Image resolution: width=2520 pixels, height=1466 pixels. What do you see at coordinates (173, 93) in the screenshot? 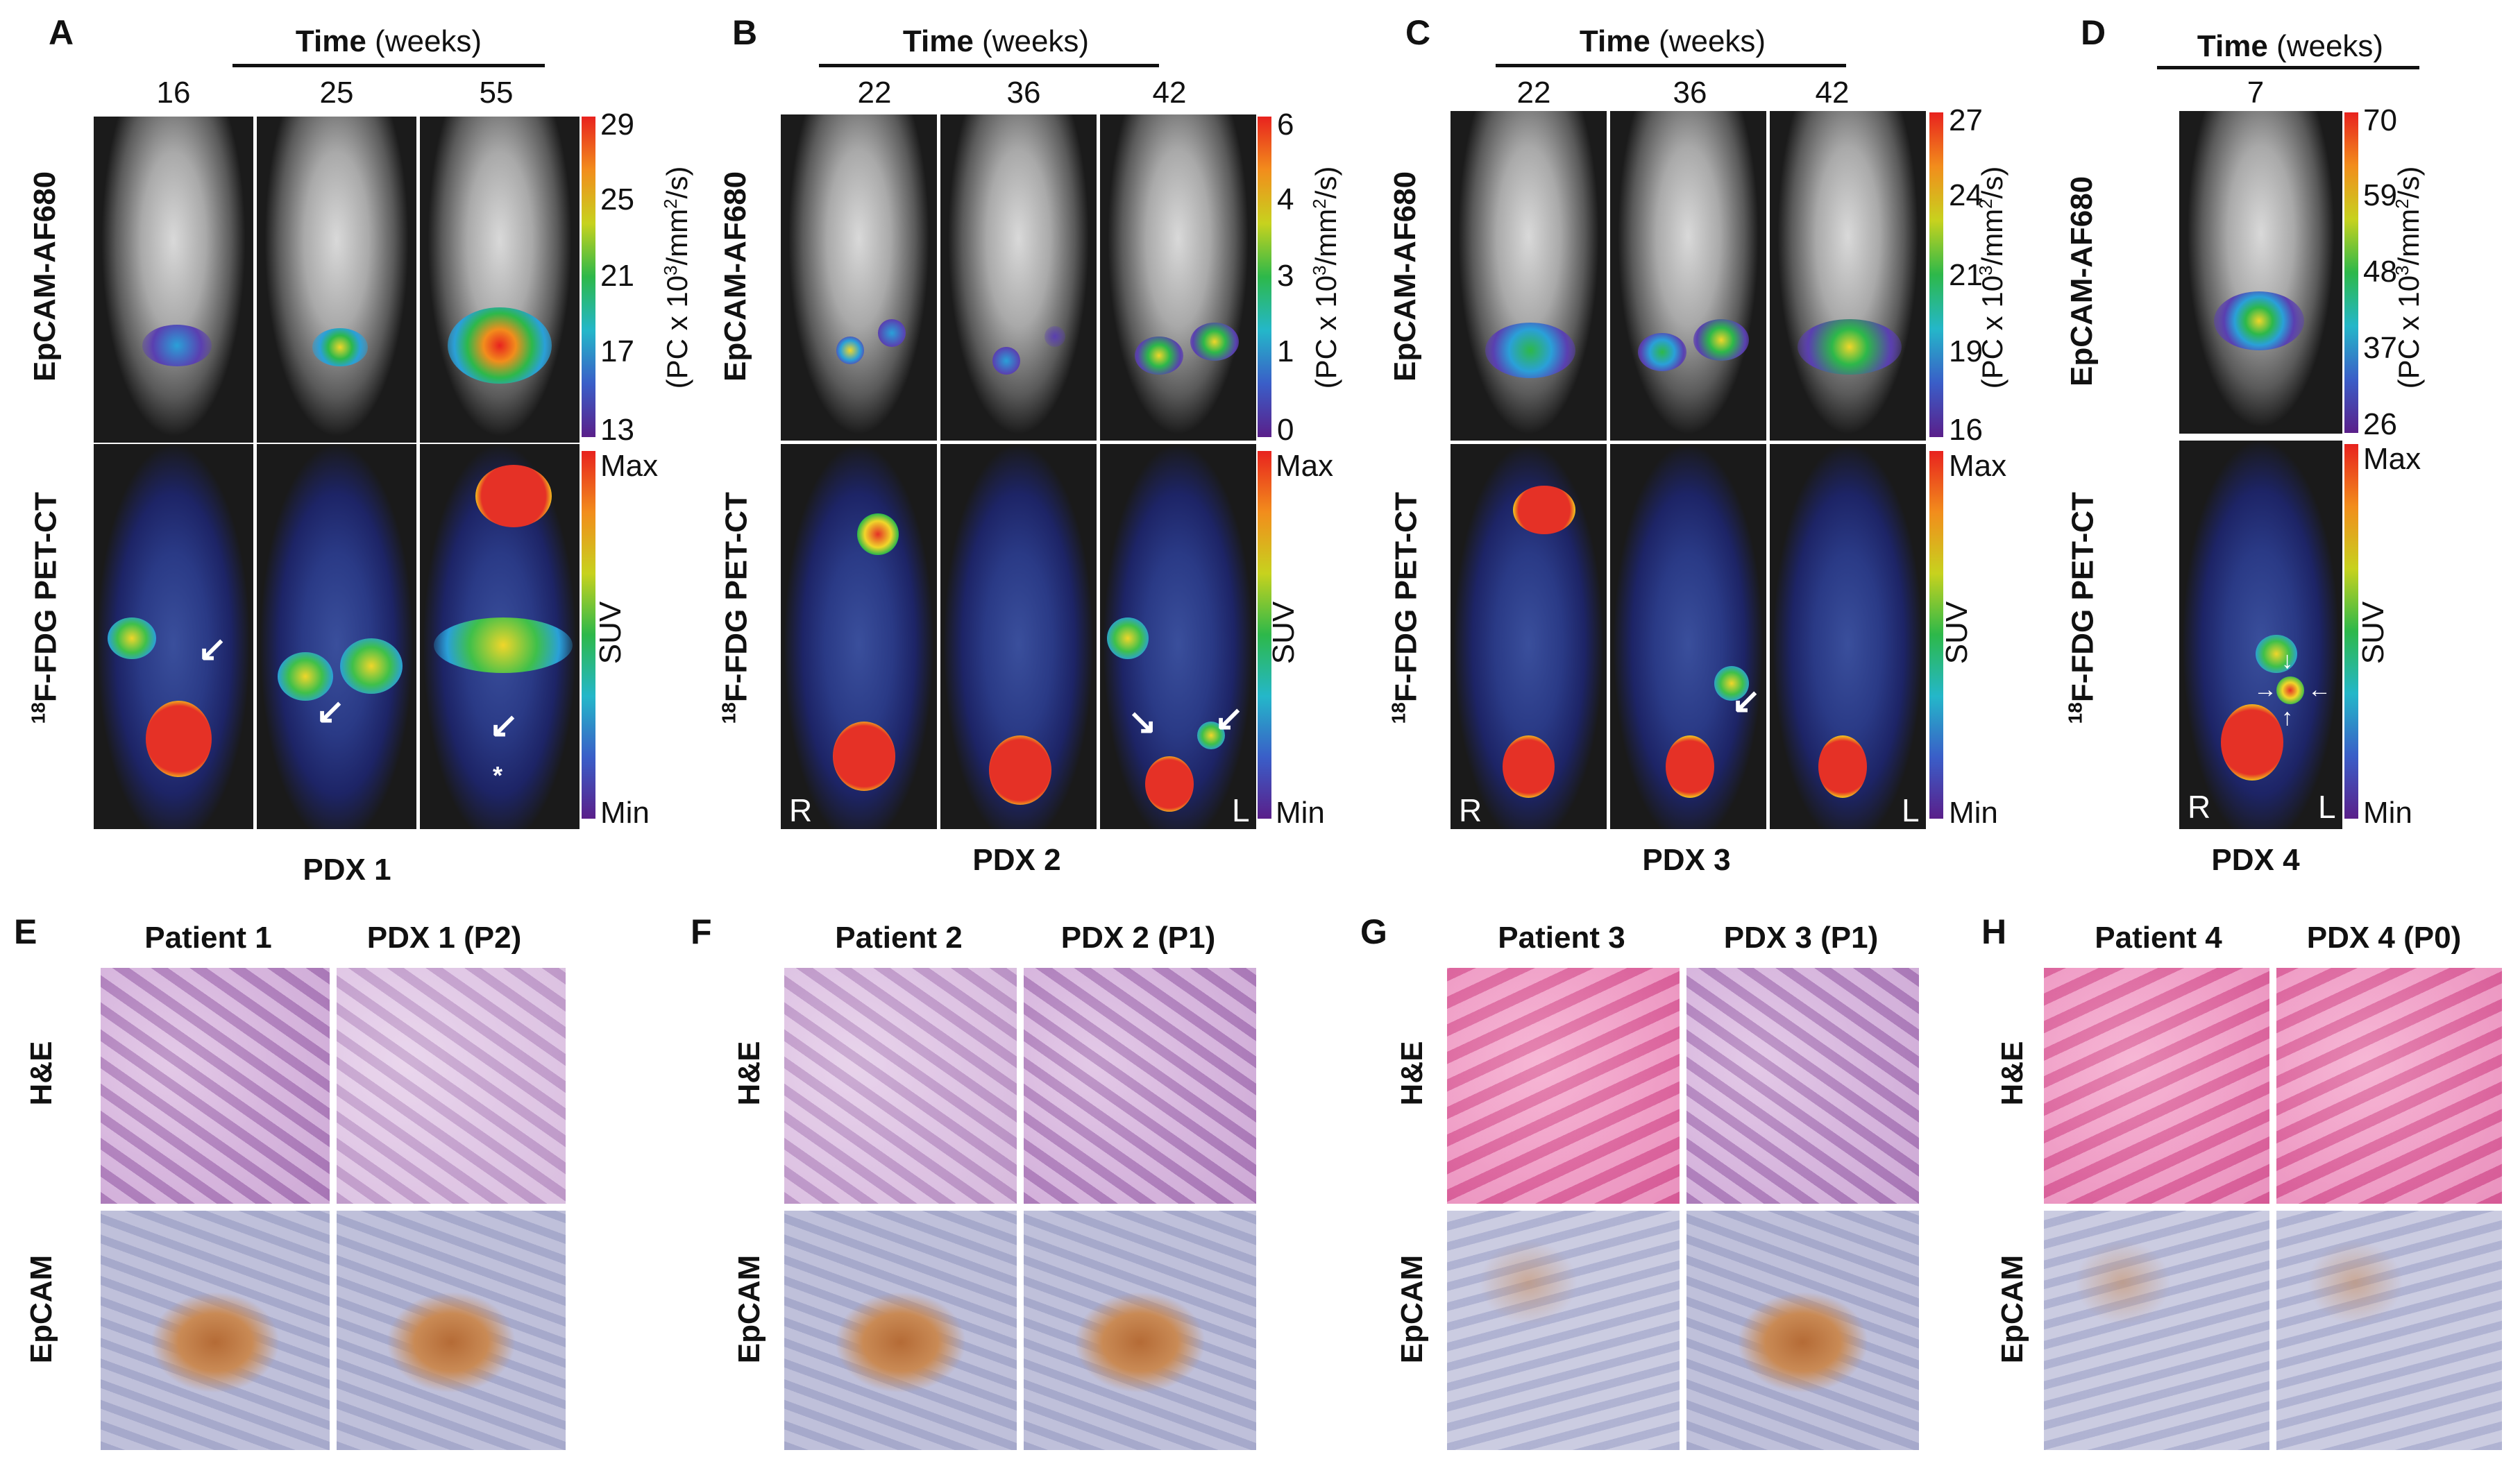
I see `week-label: 16` at bounding box center [173, 93].